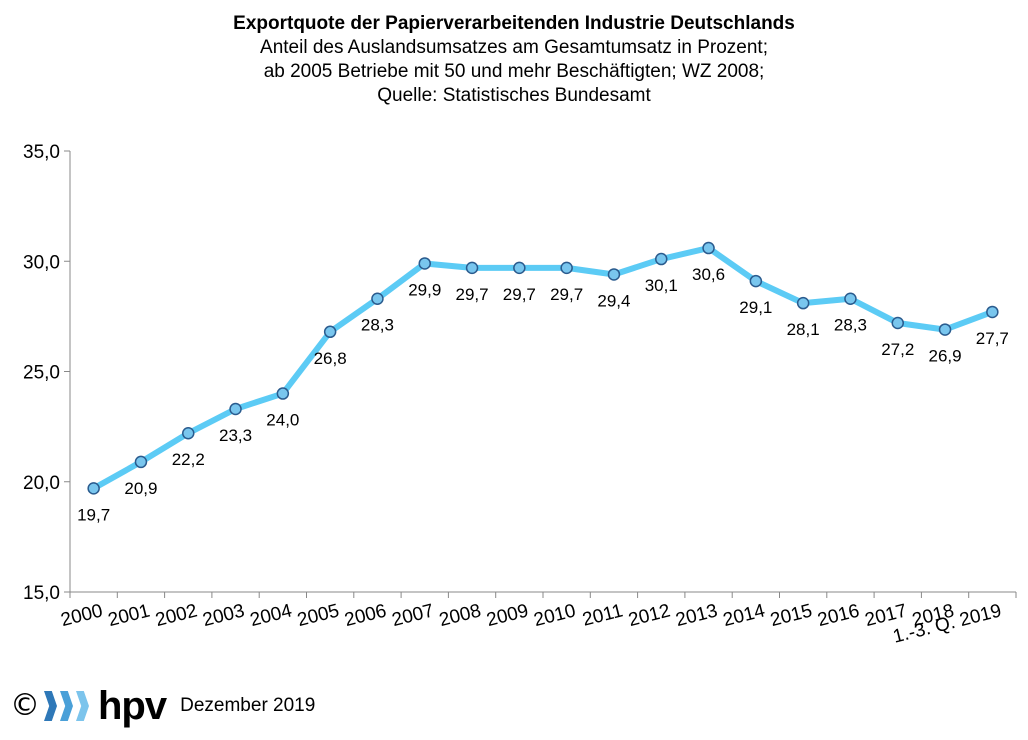 Image resolution: width=1028 pixels, height=740 pixels. What do you see at coordinates (41, 262) in the screenshot?
I see `y-tick-label: 30,0` at bounding box center [41, 262].